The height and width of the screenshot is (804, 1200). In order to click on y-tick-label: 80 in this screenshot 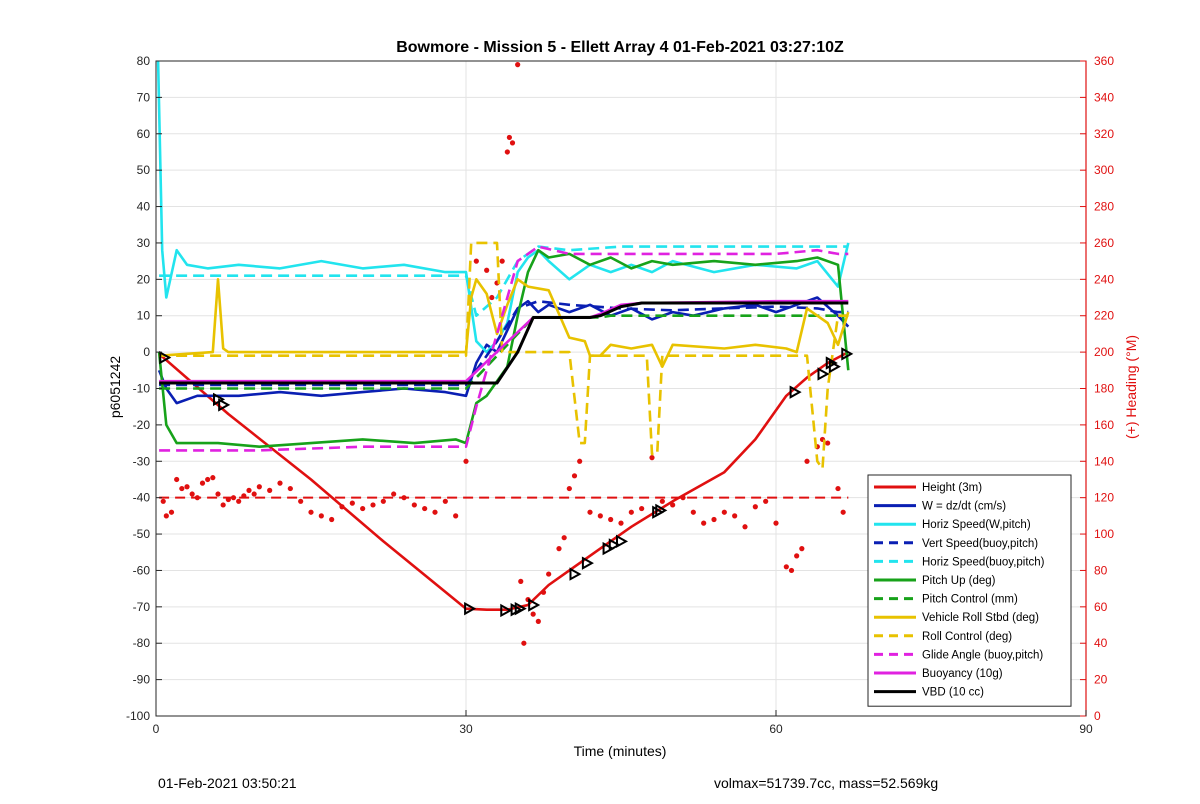, I will do `click(144, 61)`.